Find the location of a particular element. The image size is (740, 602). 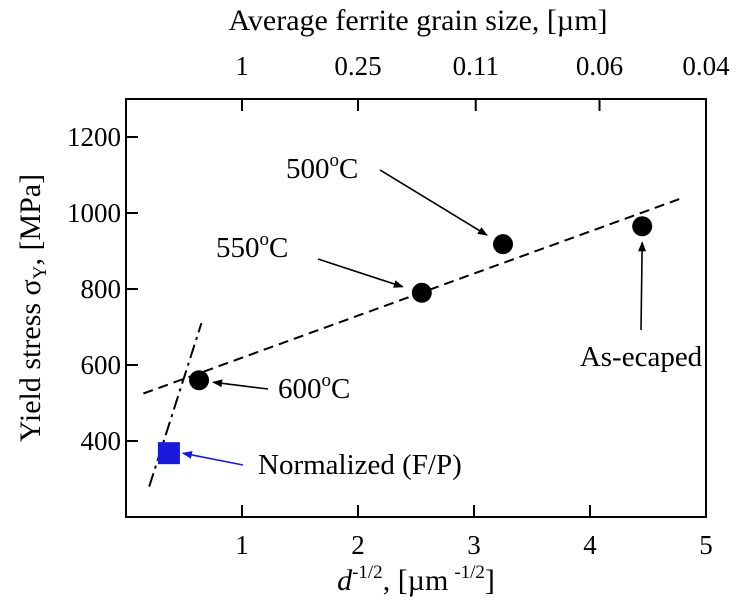

y-tick-label: 400 is located at coordinates (101, 441).